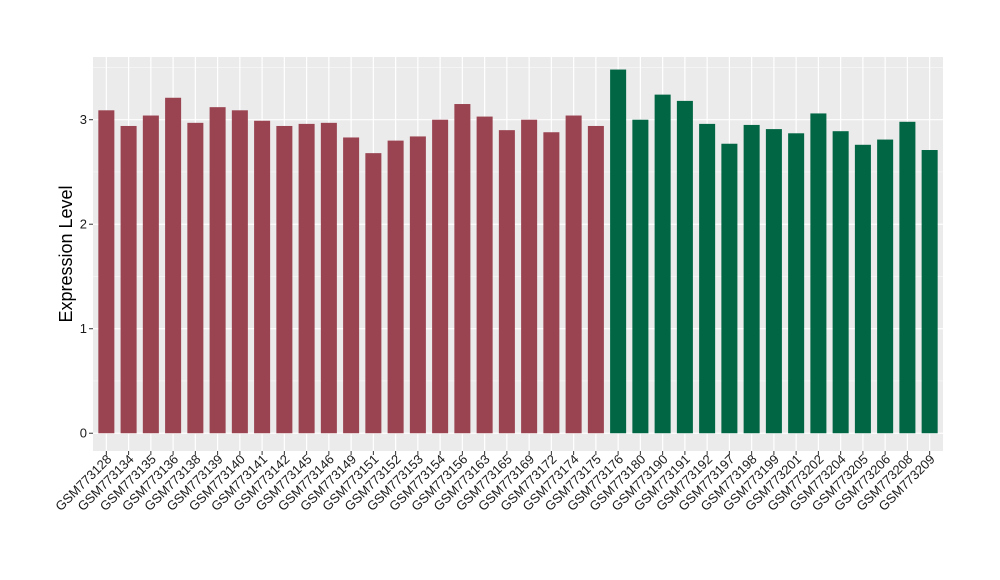 This screenshot has width=1000, height=580. What do you see at coordinates (284, 279) in the screenshot?
I see `bar-GSM773142` at bounding box center [284, 279].